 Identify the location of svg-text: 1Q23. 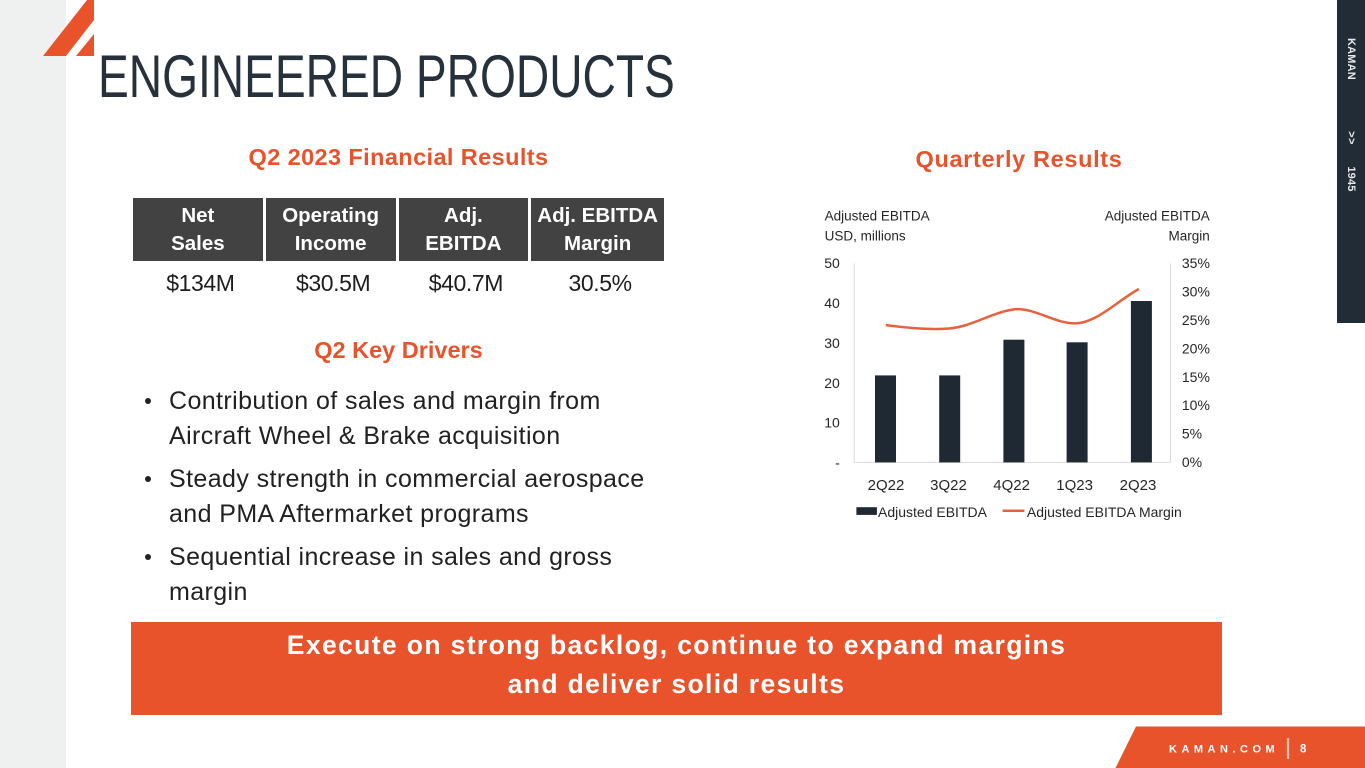
(1074, 485).